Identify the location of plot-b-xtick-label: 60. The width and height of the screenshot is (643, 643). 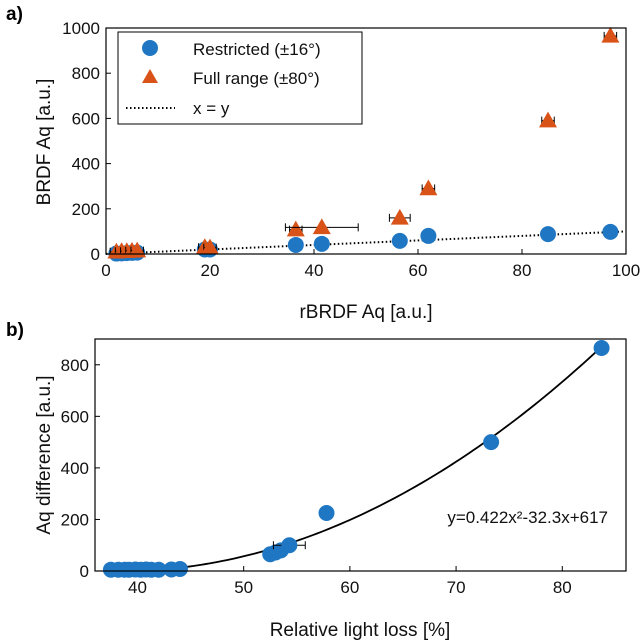
(349, 587).